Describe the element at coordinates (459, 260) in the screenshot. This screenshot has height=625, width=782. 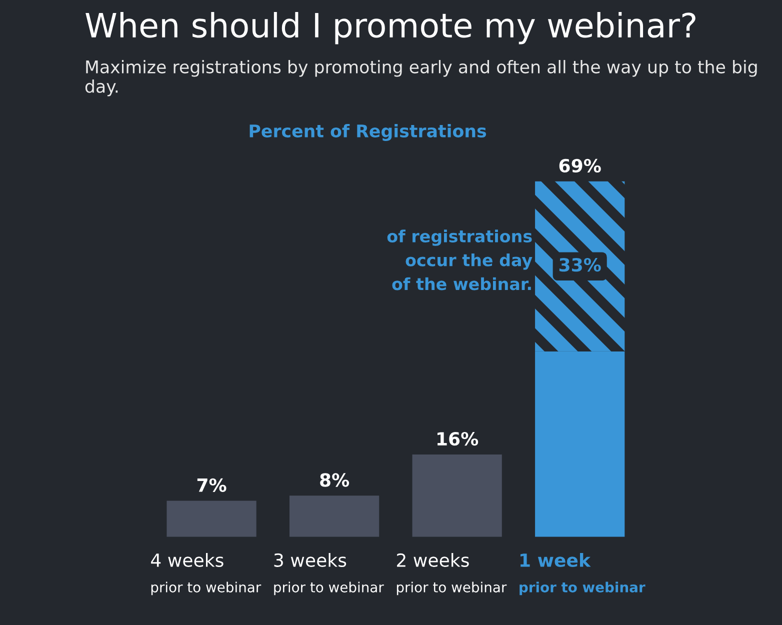
I see `annotation: of registrations occur the day of the webinar.` at that location.